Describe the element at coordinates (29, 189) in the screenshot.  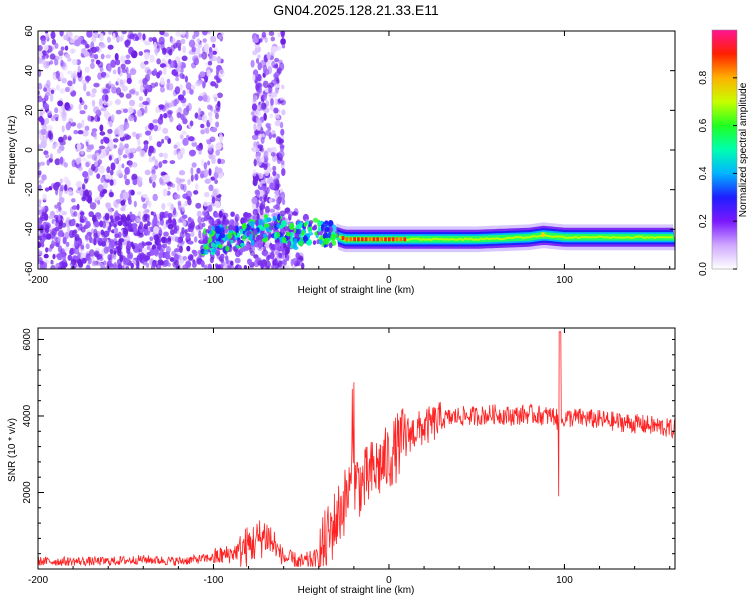
I see `spectrogram-ytick-label: -20` at that location.